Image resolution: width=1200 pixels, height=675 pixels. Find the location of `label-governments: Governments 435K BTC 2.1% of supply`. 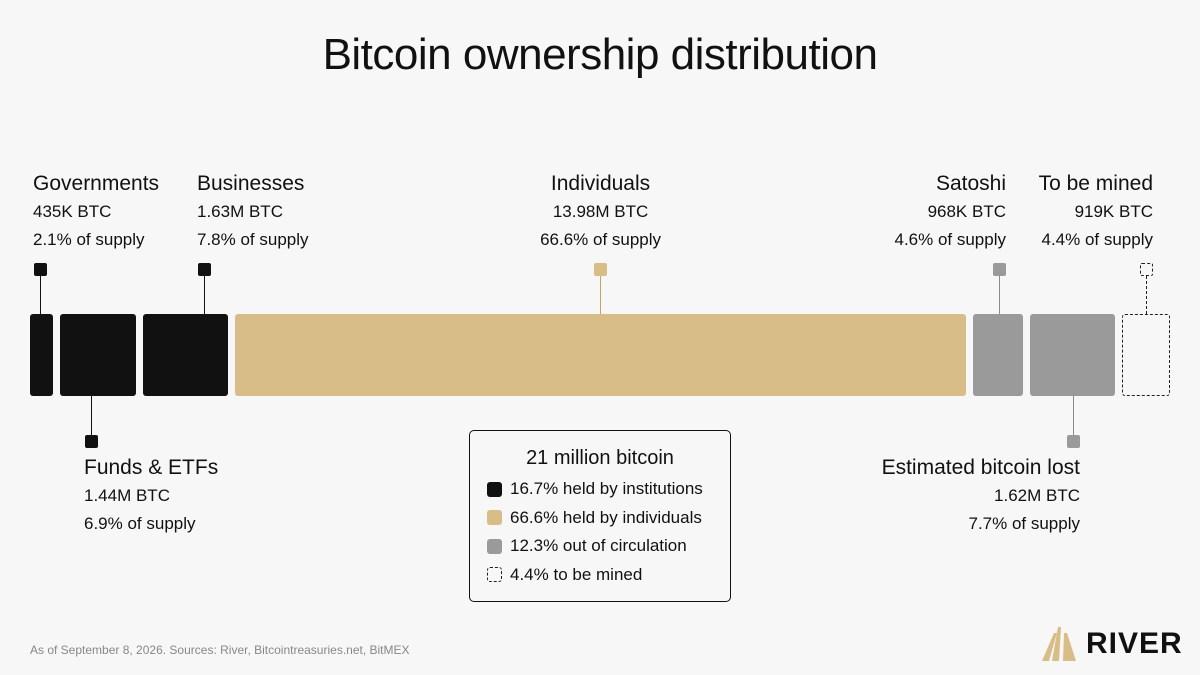

label-governments: Governments 435K BTC 2.1% of supply is located at coordinates (163, 212).